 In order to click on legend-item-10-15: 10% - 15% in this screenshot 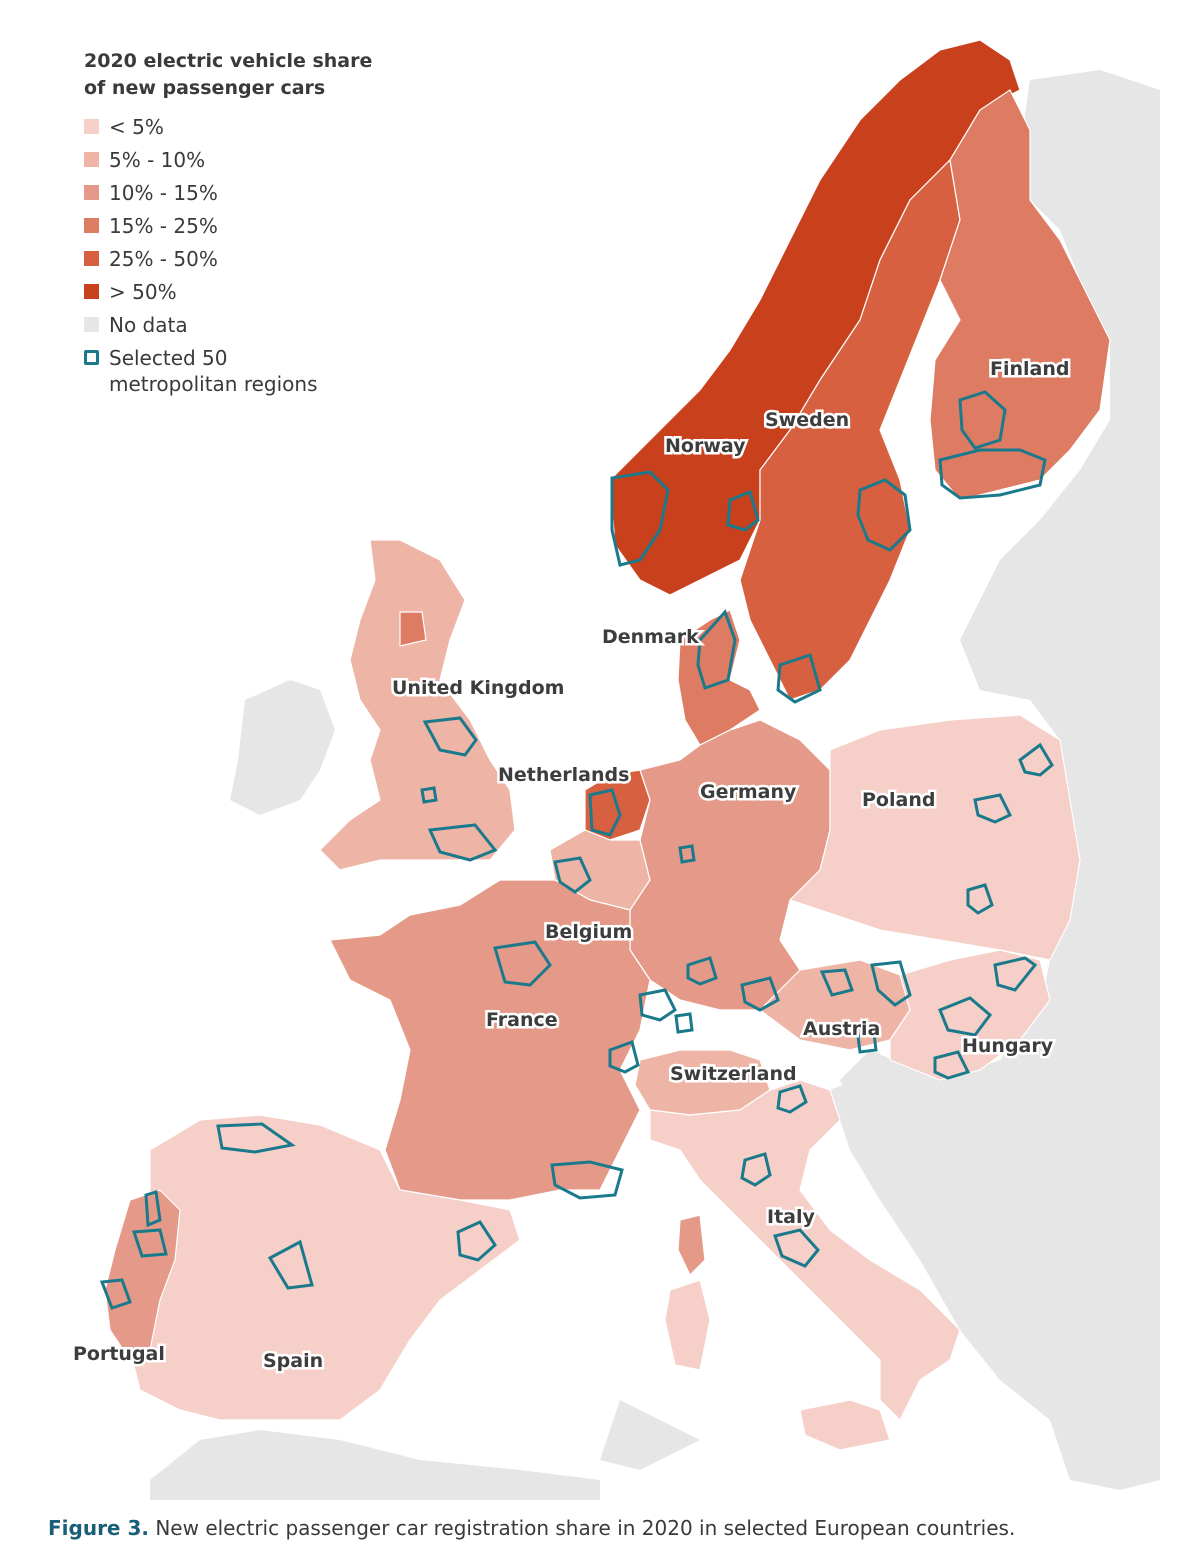, I will do `click(264, 196)`.